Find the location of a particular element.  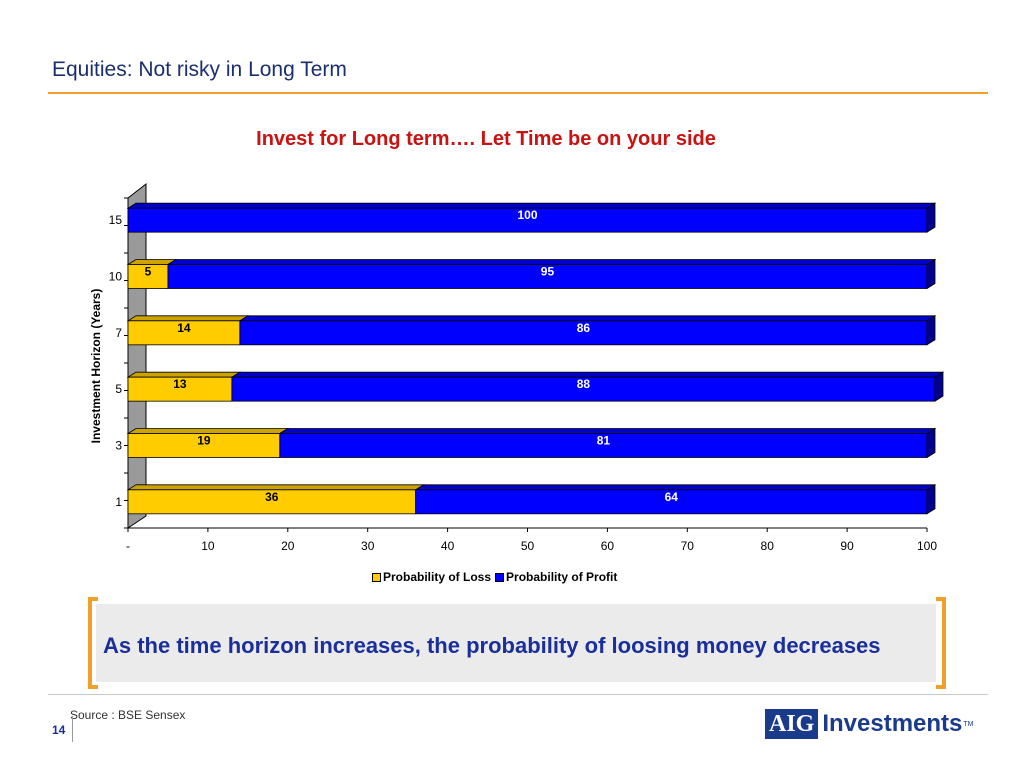

chart-side-wall is located at coordinates (137, 355).